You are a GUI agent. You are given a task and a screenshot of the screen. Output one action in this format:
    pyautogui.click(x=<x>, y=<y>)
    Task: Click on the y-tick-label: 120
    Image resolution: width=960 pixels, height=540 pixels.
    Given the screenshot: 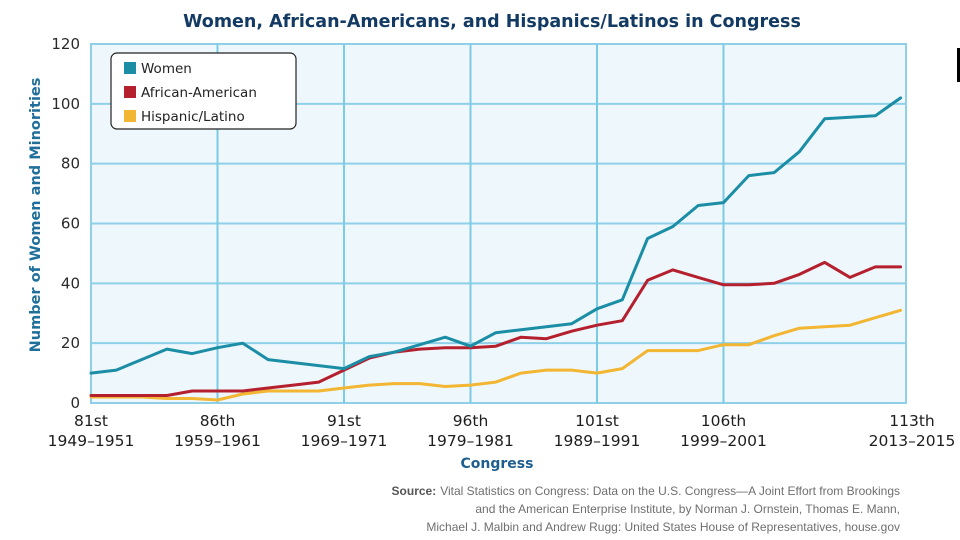 What is the action you would take?
    pyautogui.click(x=65, y=44)
    